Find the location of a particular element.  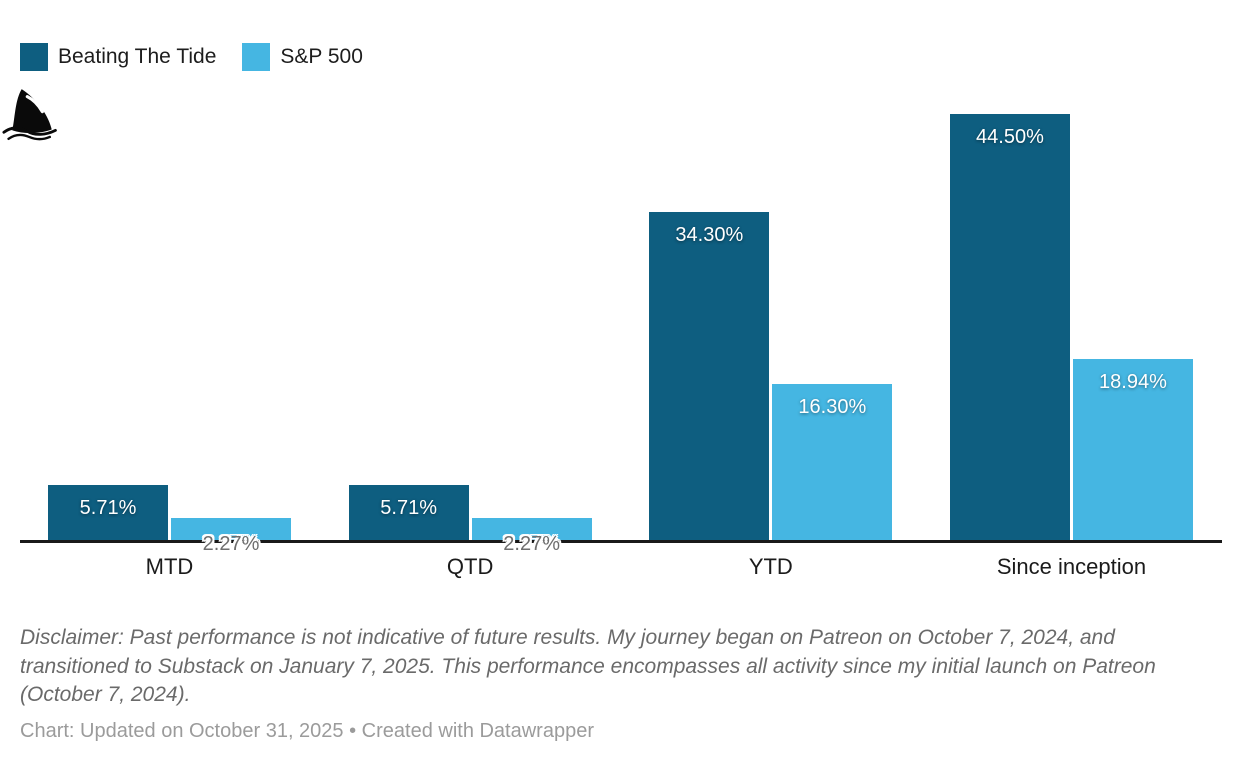

legend-label: Beating The Tide is located at coordinates (137, 56).